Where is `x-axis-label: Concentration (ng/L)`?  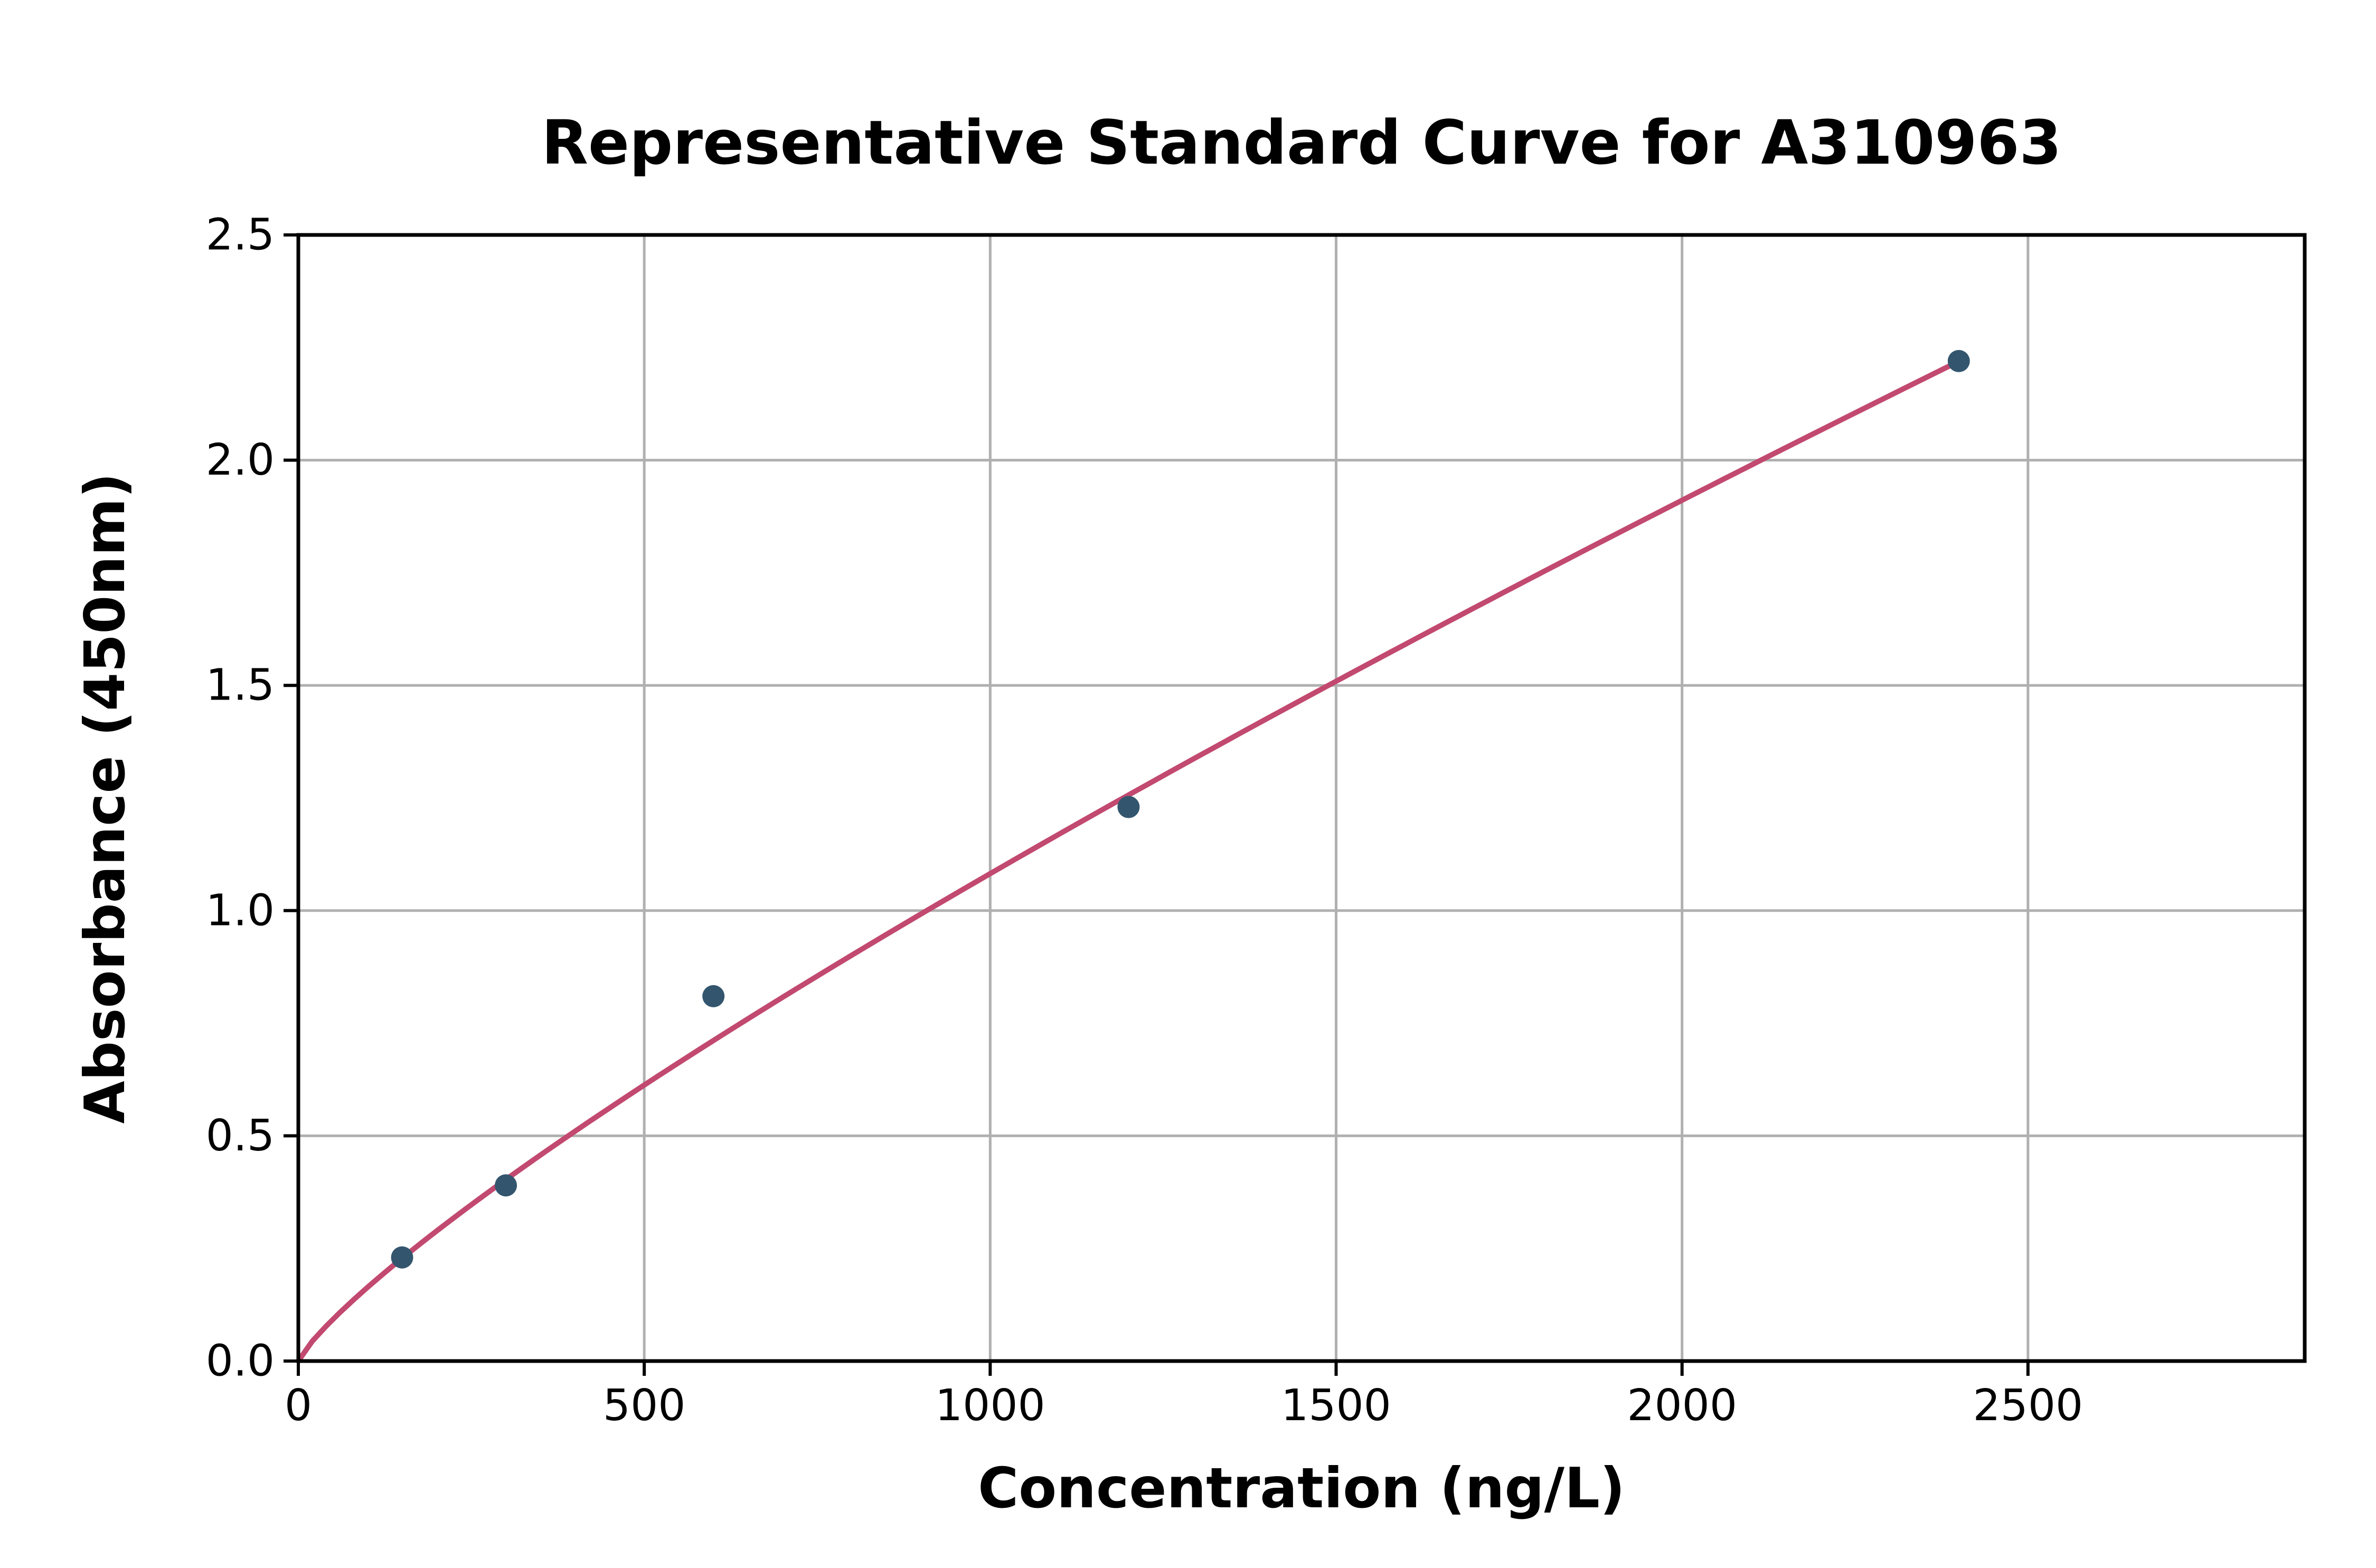 x-axis-label: Concentration (ng/L) is located at coordinates (1302, 1488).